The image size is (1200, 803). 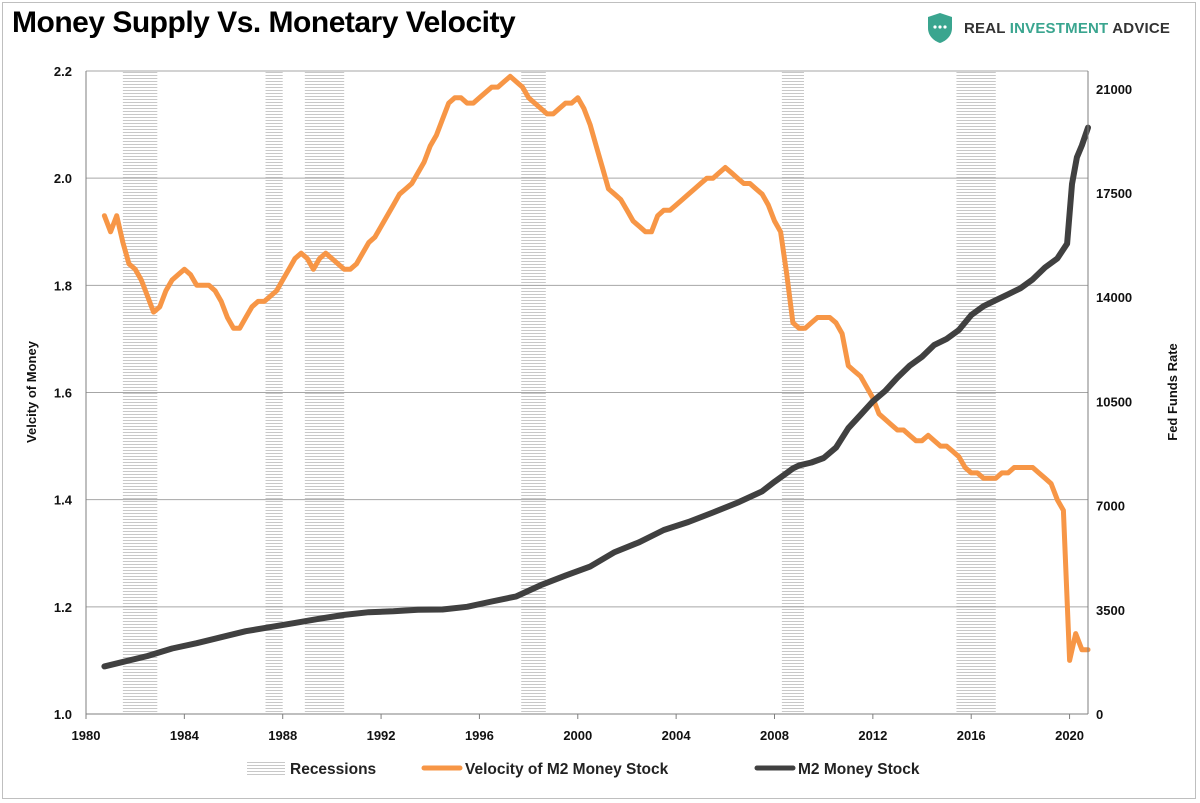 I want to click on legend-swatch-recessions, so click(x=266, y=768).